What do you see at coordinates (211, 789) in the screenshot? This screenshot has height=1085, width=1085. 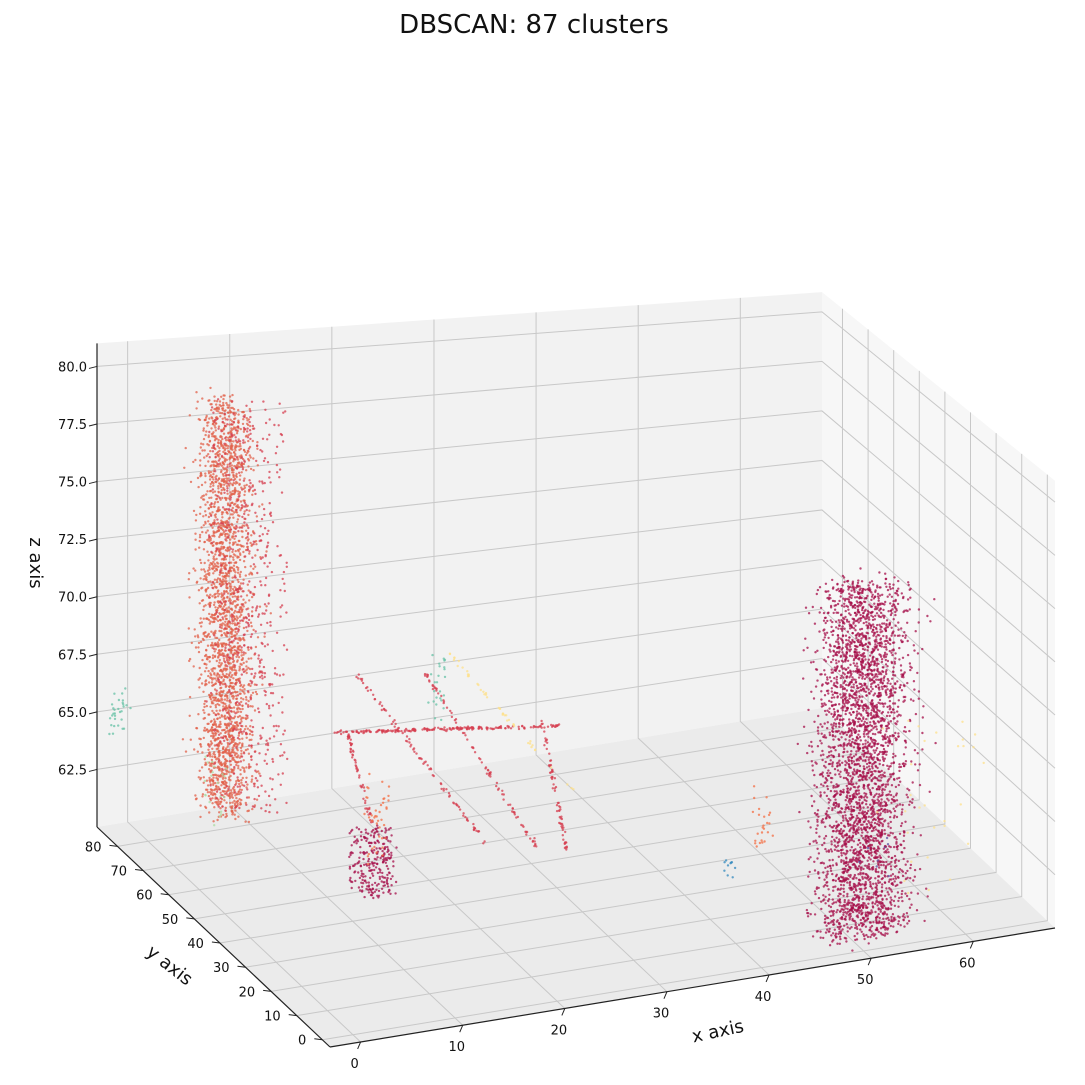 I see `data-point-s0-c0-1946` at bounding box center [211, 789].